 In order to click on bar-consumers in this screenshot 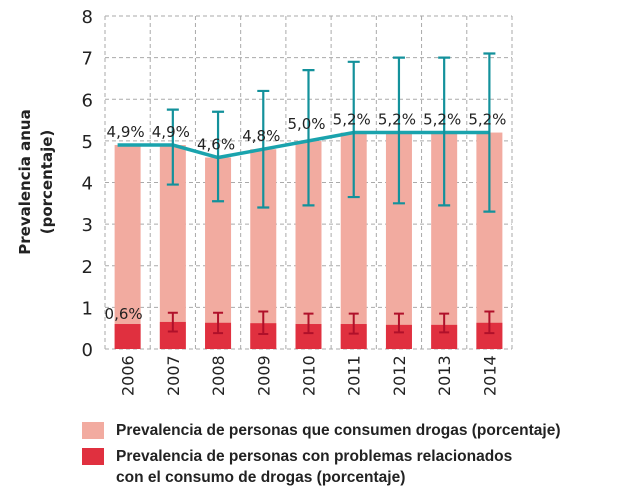, I will do `click(127, 247)`.